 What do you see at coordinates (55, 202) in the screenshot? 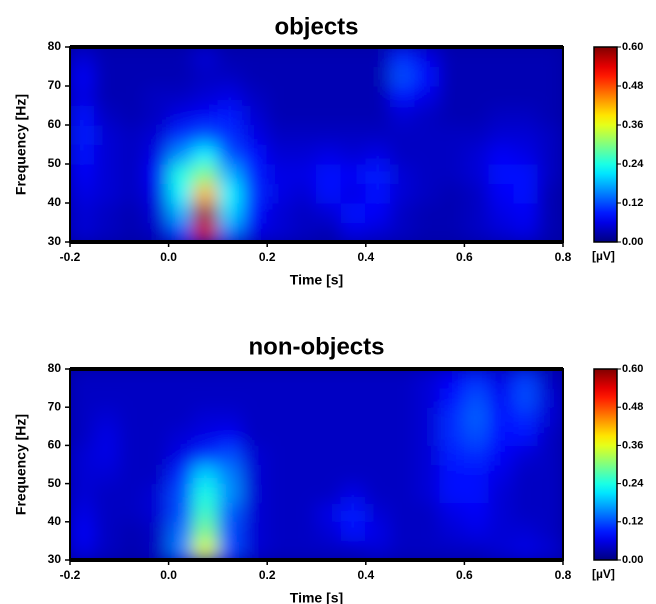
I see `y-tick-label: 40` at bounding box center [55, 202].